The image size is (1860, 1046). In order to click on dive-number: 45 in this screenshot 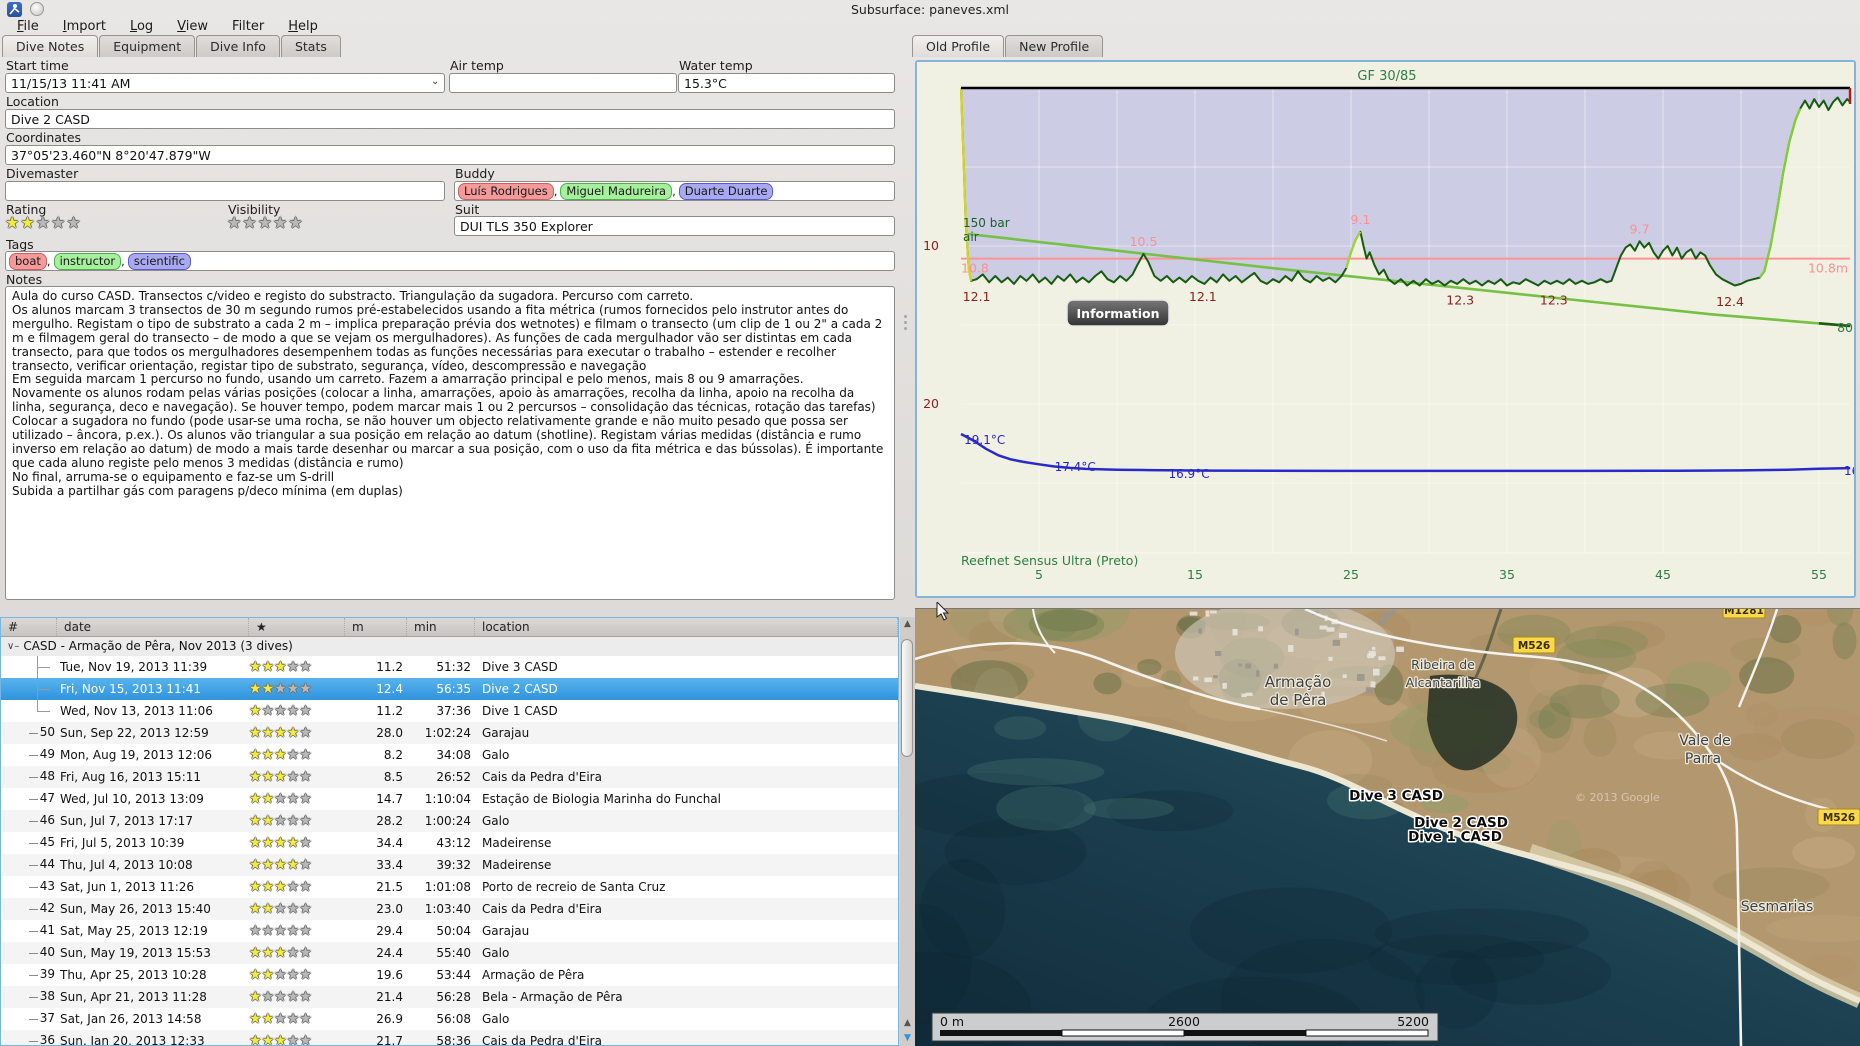, I will do `click(47, 841)`.